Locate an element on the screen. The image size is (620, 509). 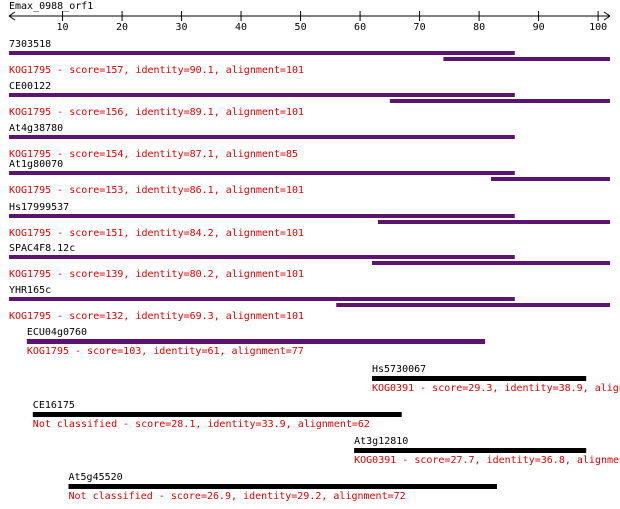
hit-name: At4g38780 is located at coordinates (36, 128).